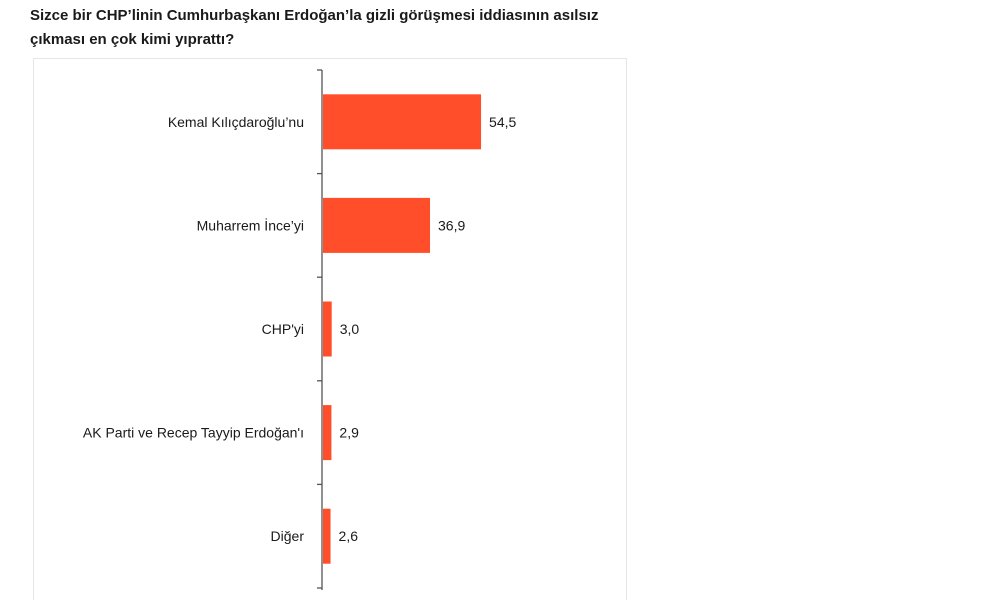 The width and height of the screenshot is (1000, 600). I want to click on category-label: CHP'yi, so click(283, 329).